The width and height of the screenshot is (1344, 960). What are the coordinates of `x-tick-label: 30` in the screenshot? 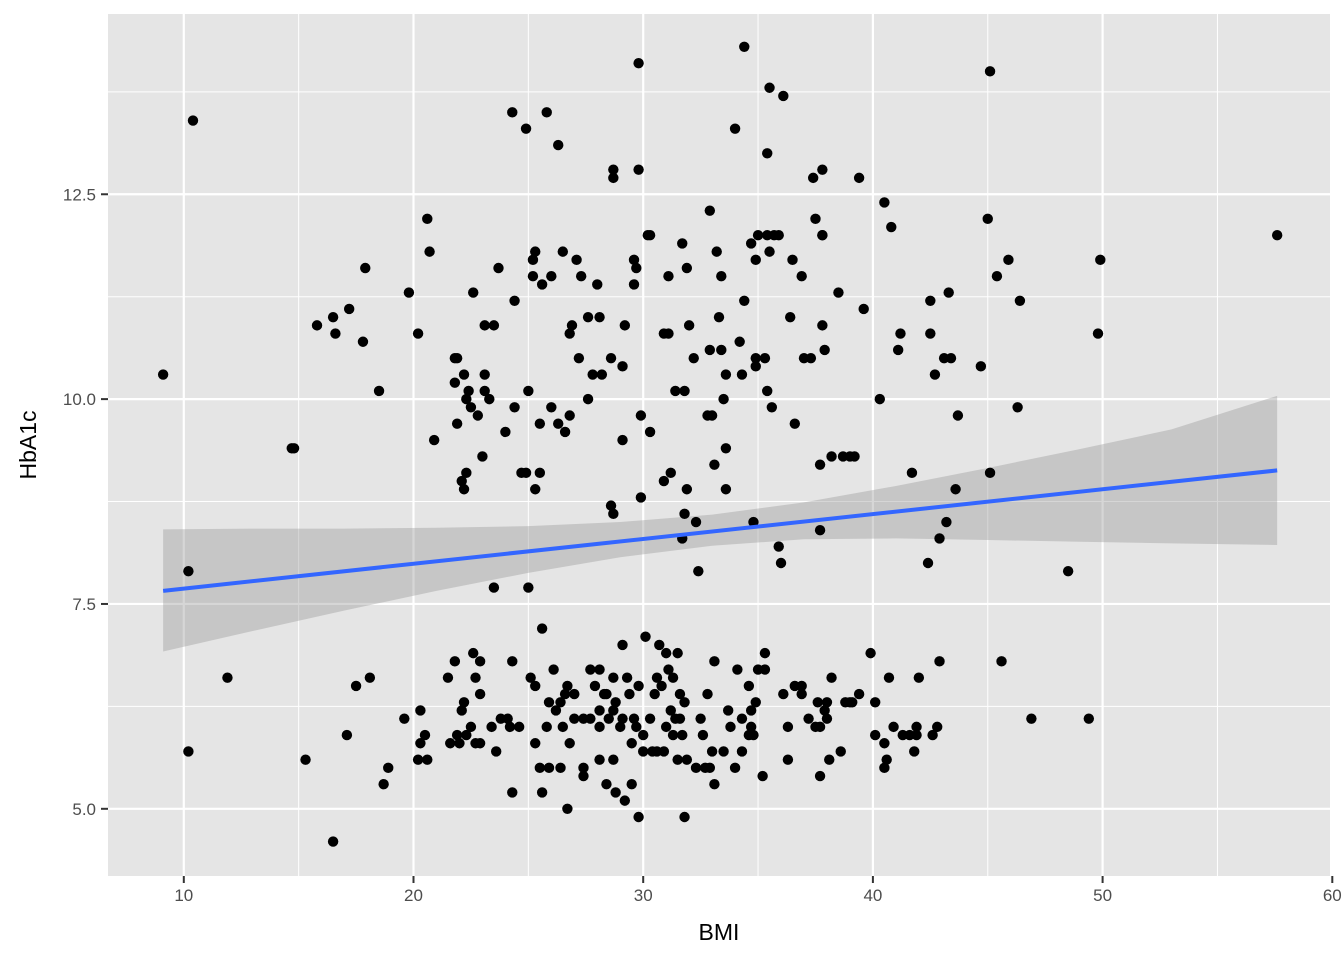 It's located at (643, 895).